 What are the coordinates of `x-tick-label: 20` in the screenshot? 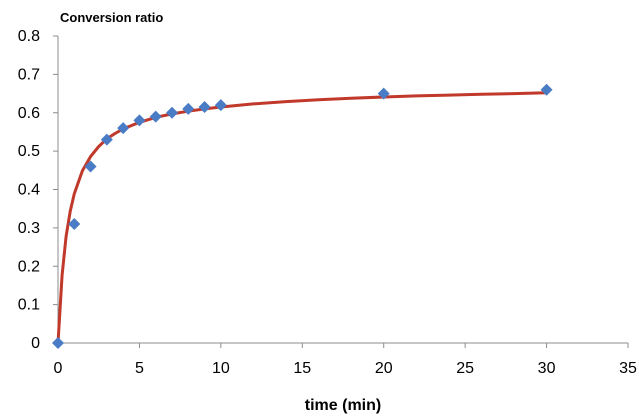 It's located at (384, 368).